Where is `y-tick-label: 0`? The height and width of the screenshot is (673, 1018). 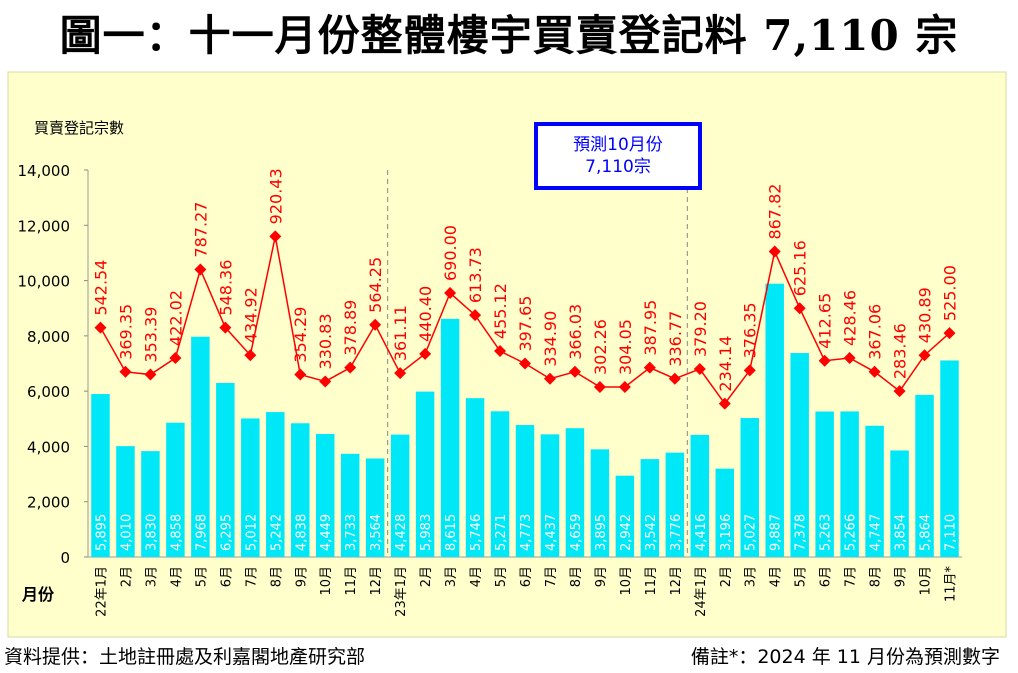 y-tick-label: 0 is located at coordinates (65, 558).